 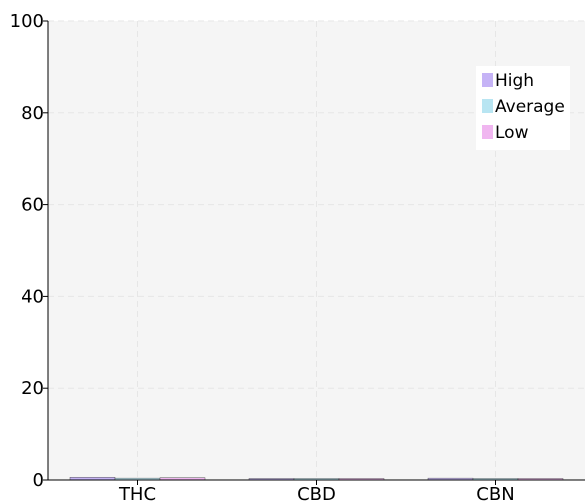 I want to click on y-tick-label: 60, so click(x=32, y=205).